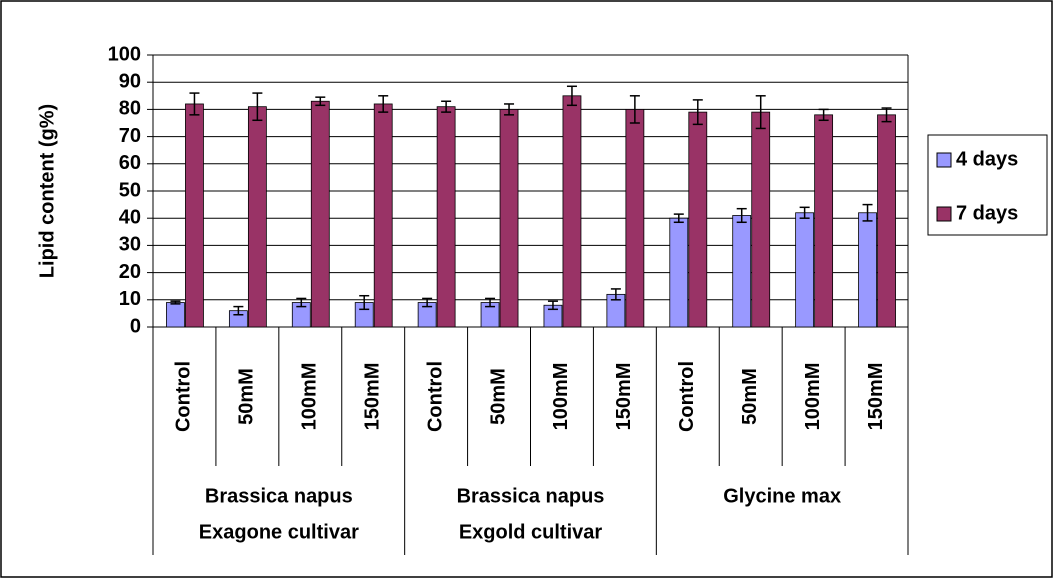 The height and width of the screenshot is (579, 1054). What do you see at coordinates (130, 190) in the screenshot?
I see `y-tick-label: 50` at bounding box center [130, 190].